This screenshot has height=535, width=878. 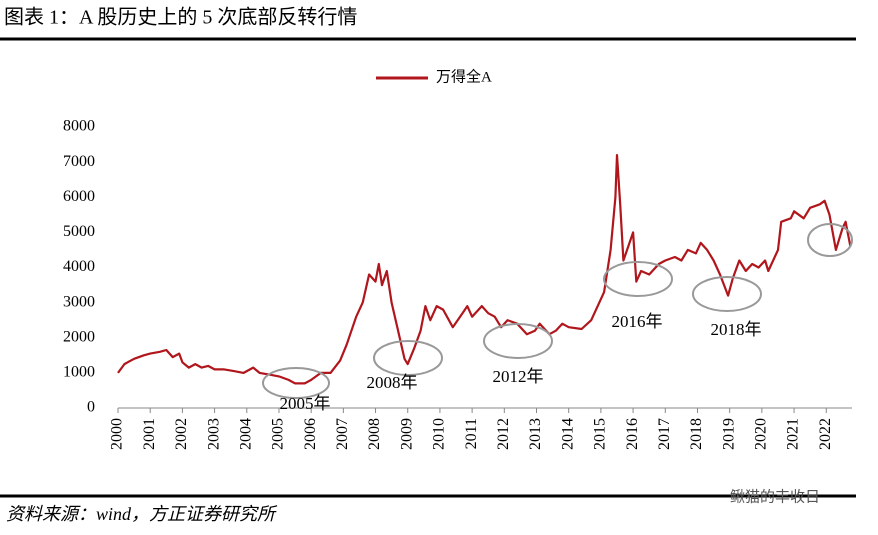 What do you see at coordinates (79, 231) in the screenshot?
I see `y-tick-label: 5000` at bounding box center [79, 231].